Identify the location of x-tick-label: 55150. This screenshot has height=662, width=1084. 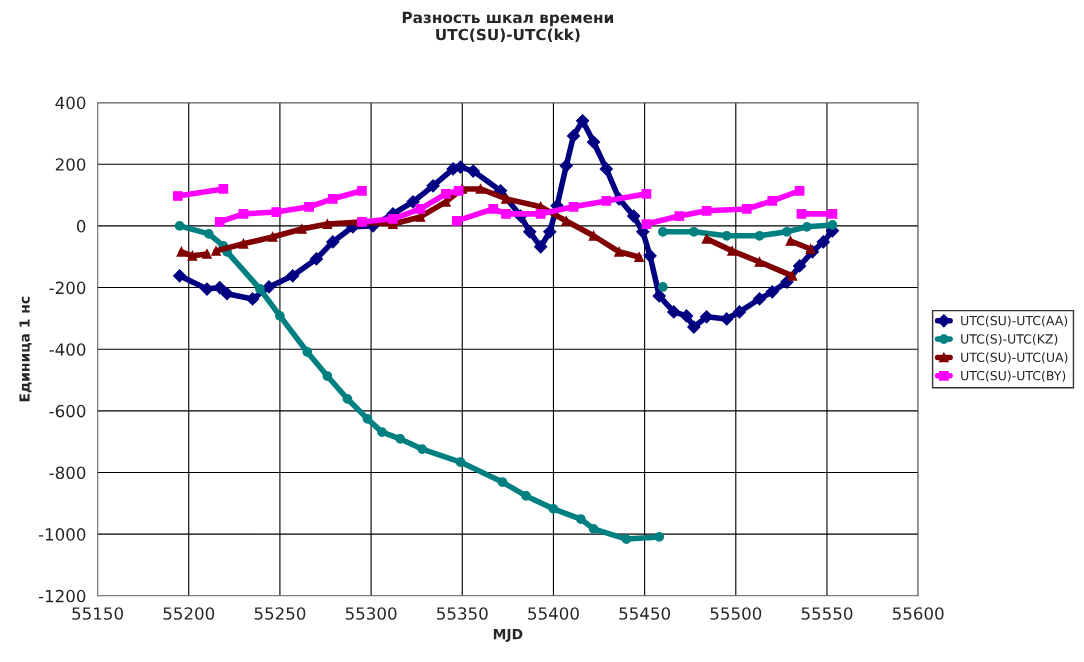
(97, 613).